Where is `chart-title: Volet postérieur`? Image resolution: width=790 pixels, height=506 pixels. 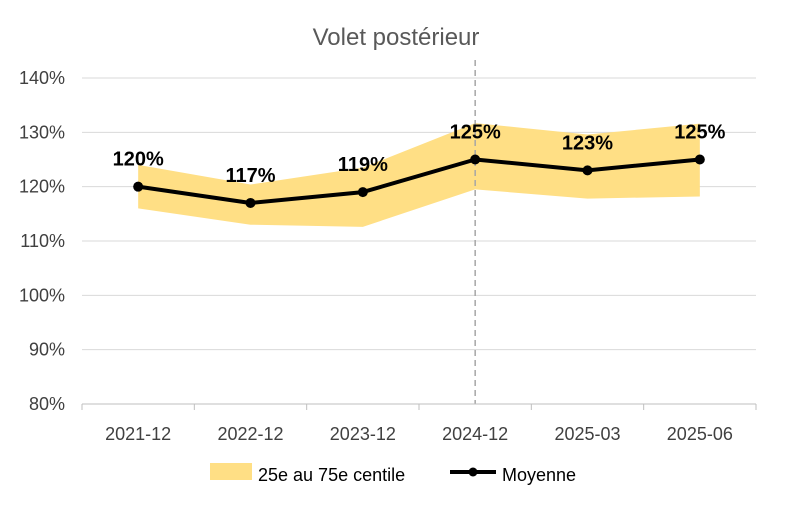 chart-title: Volet postérieur is located at coordinates (396, 37).